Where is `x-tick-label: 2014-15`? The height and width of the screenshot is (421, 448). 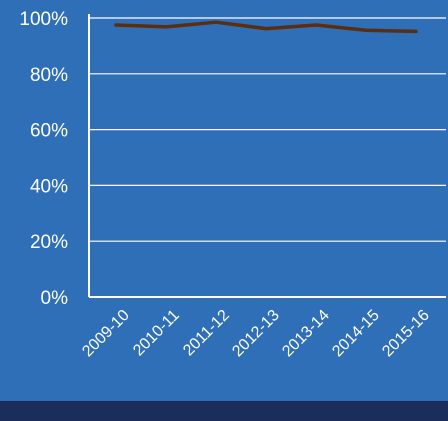
x-tick-label: 2014-15 is located at coordinates (356, 334).